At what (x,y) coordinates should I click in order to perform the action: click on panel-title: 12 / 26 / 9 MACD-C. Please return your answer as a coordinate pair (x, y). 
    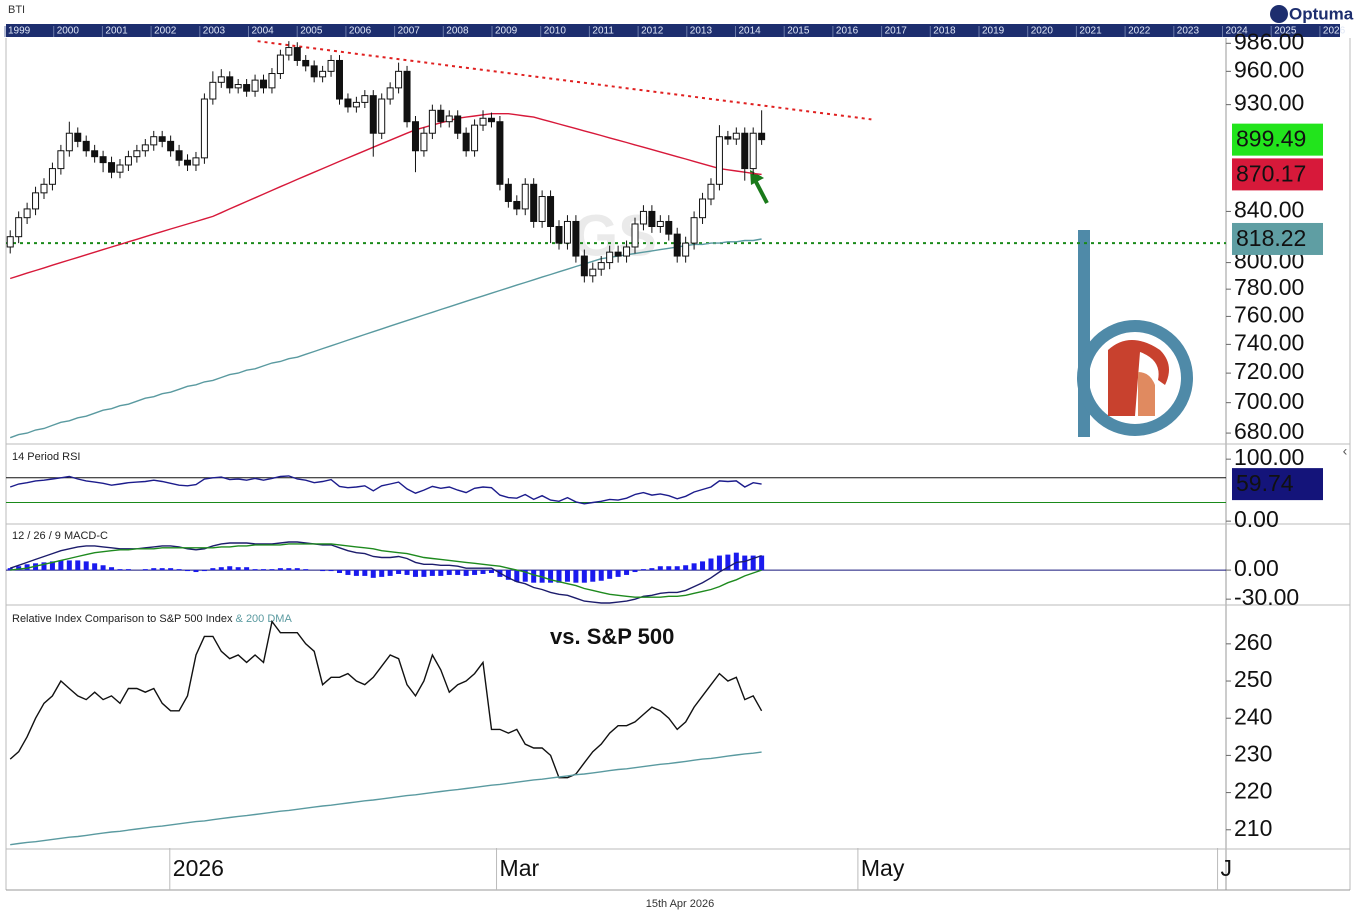
    Looking at the image, I should click on (60, 536).